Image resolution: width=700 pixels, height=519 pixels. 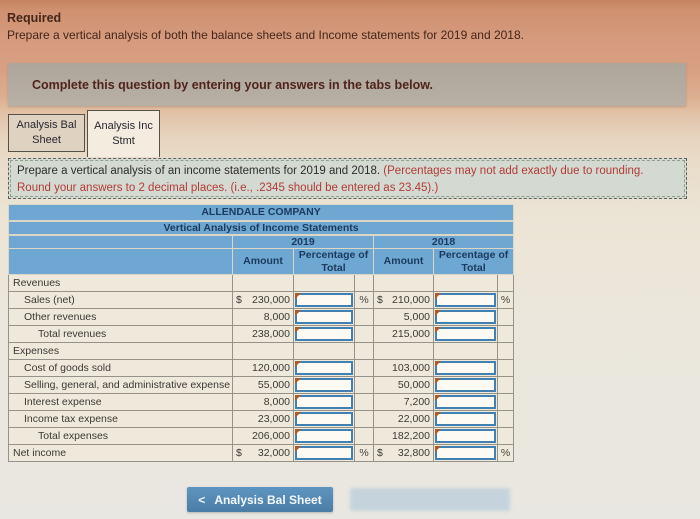 What do you see at coordinates (430, 499) in the screenshot?
I see `next-tab-button-faded` at bounding box center [430, 499].